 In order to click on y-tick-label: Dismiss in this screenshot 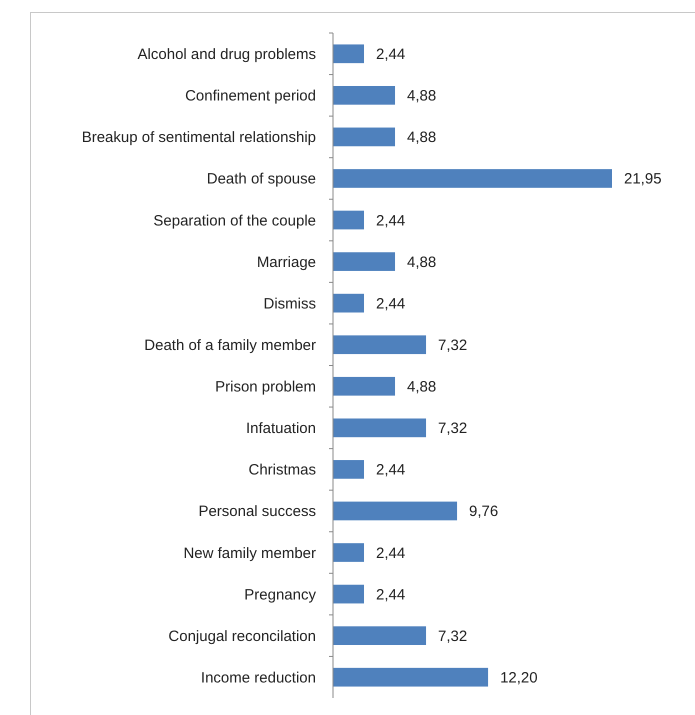, I will do `click(290, 303)`.